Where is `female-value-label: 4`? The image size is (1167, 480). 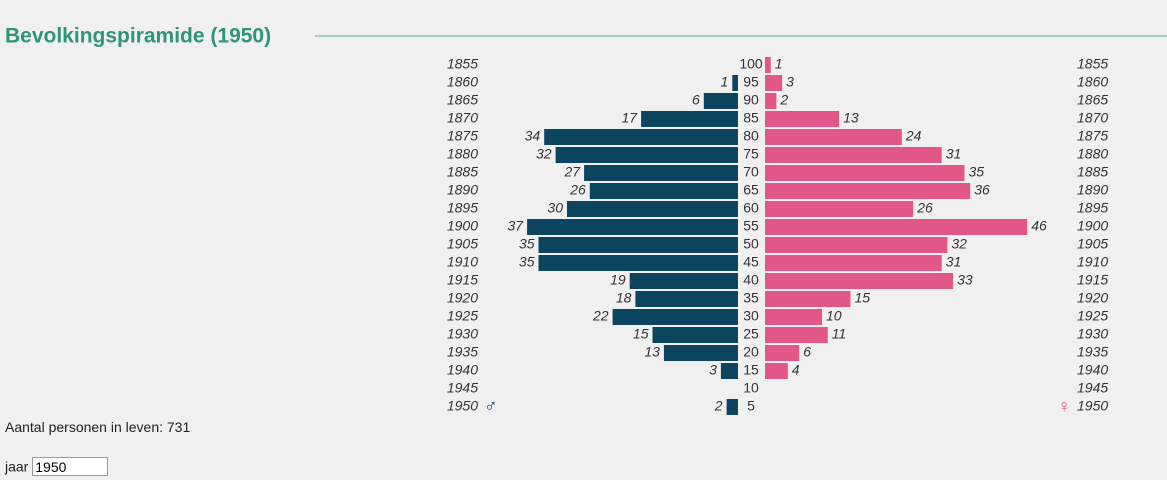 female-value-label: 4 is located at coordinates (796, 370).